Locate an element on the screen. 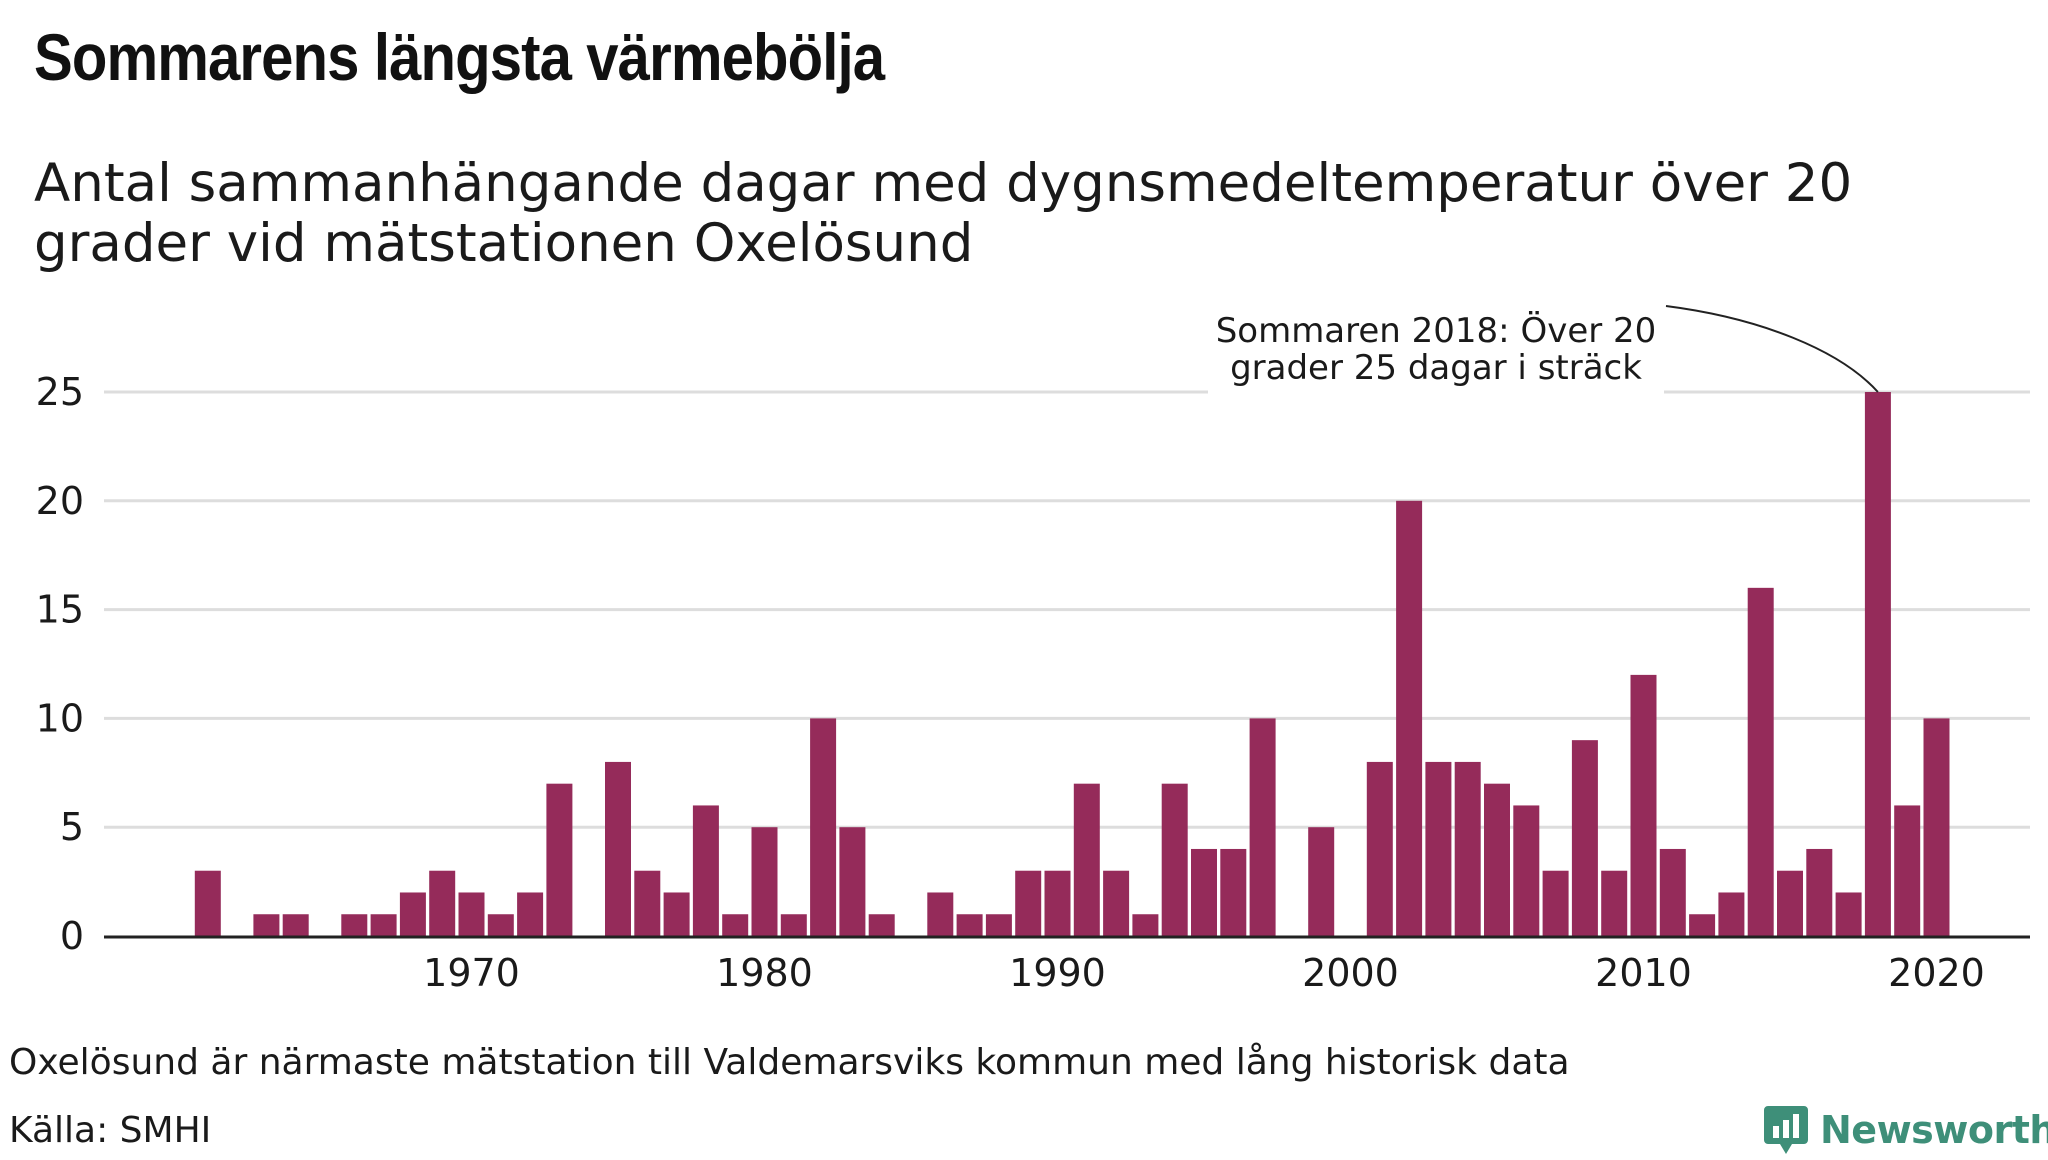 The width and height of the screenshot is (2048, 1160). newsworthy-logo-icon is located at coordinates (1786, 1130).